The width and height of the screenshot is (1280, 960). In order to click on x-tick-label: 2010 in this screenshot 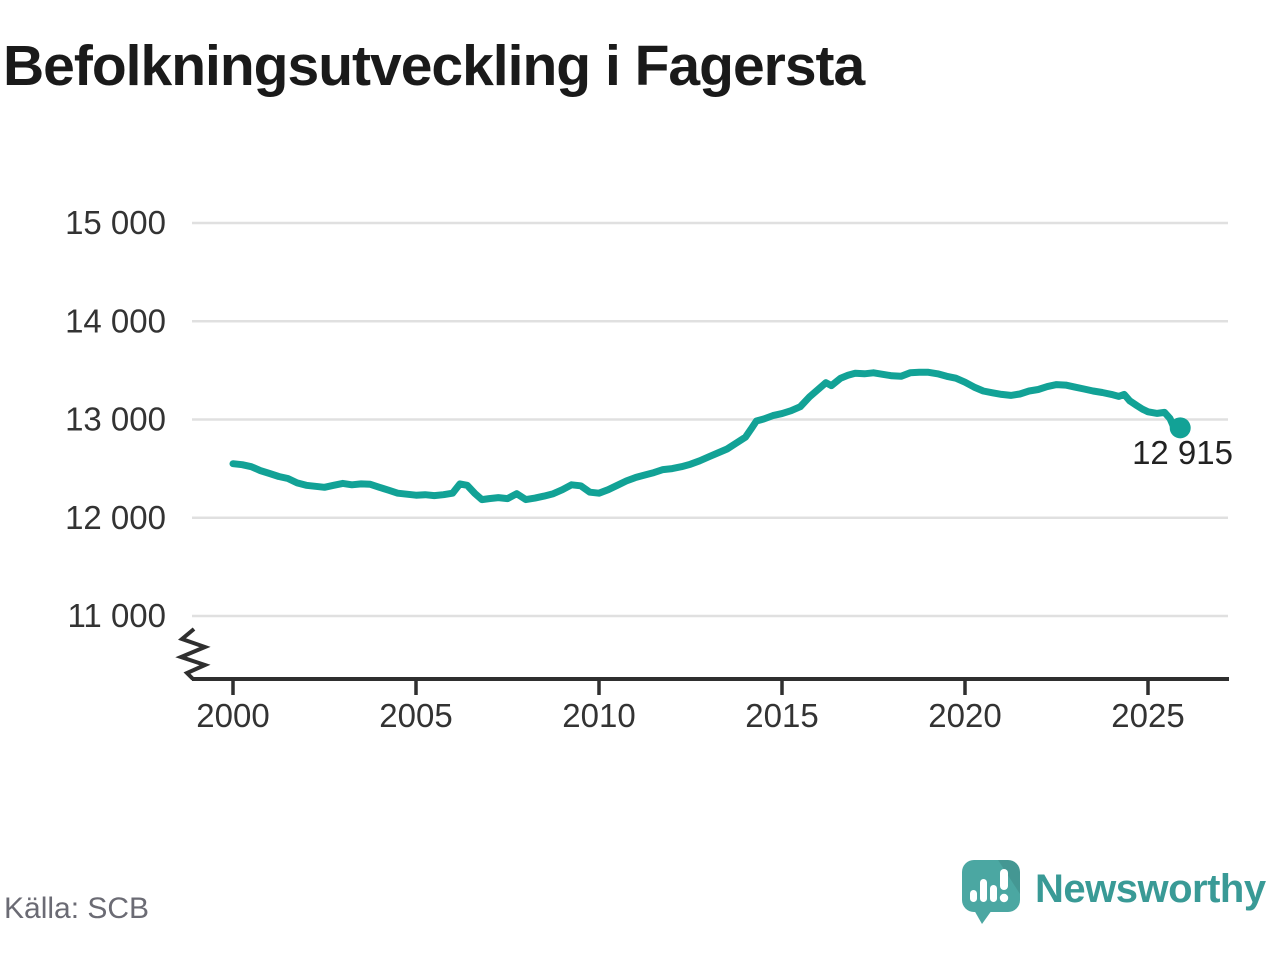, I will do `click(598, 715)`.